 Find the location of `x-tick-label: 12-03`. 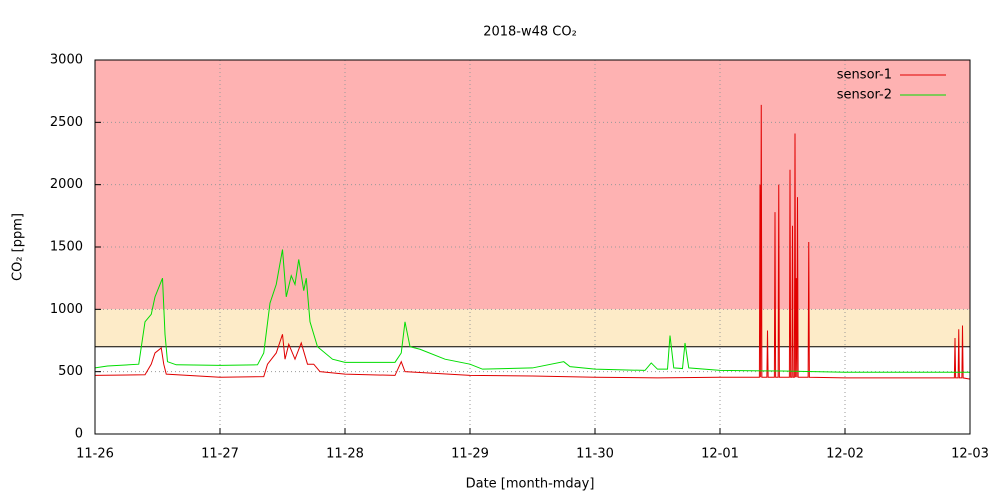

x-tick-label: 12-03 is located at coordinates (970, 454).